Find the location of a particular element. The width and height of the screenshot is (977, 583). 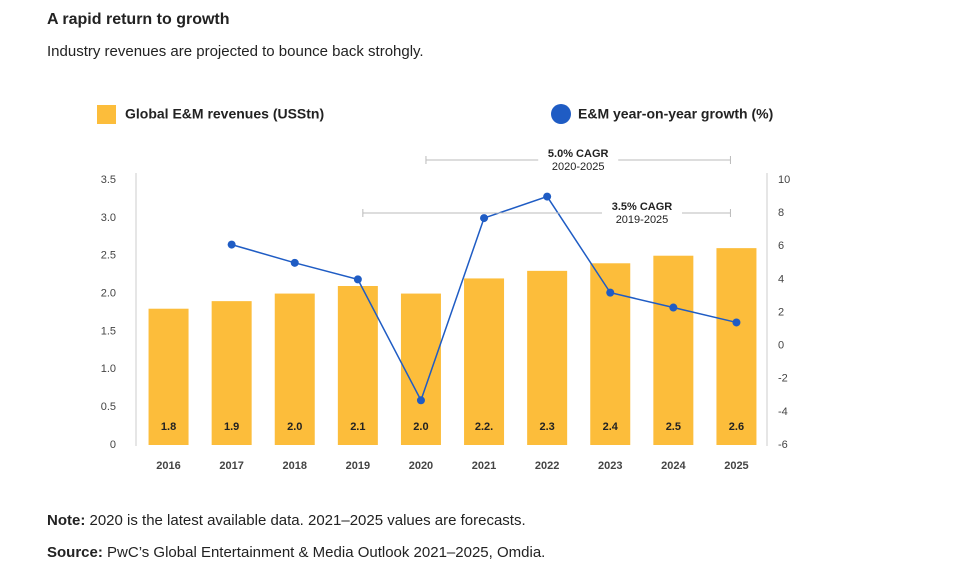

annotation-subtitle: 2020-2025 is located at coordinates (578, 167).